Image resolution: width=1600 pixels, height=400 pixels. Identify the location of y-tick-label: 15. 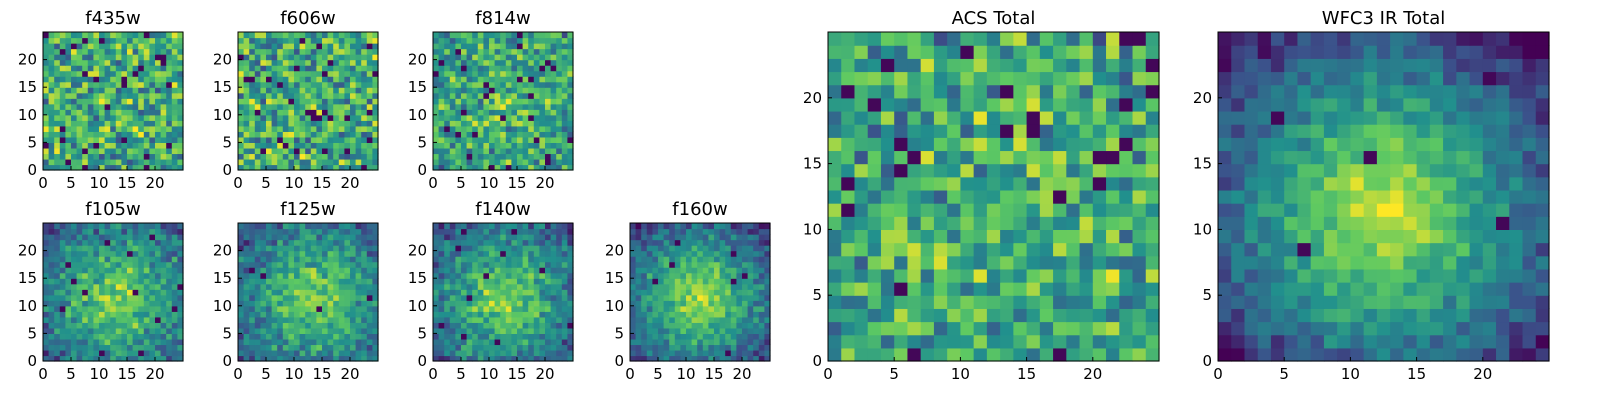
(222, 278).